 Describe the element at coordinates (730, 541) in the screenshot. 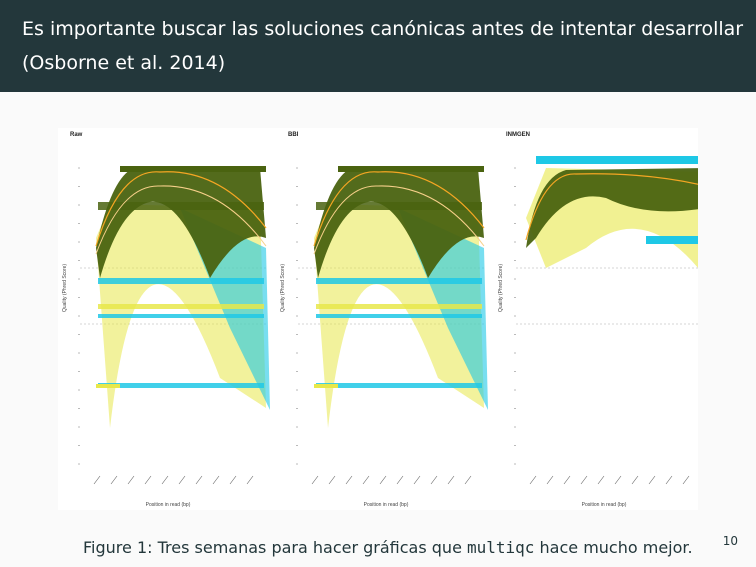

I see `page-number: 10` at that location.